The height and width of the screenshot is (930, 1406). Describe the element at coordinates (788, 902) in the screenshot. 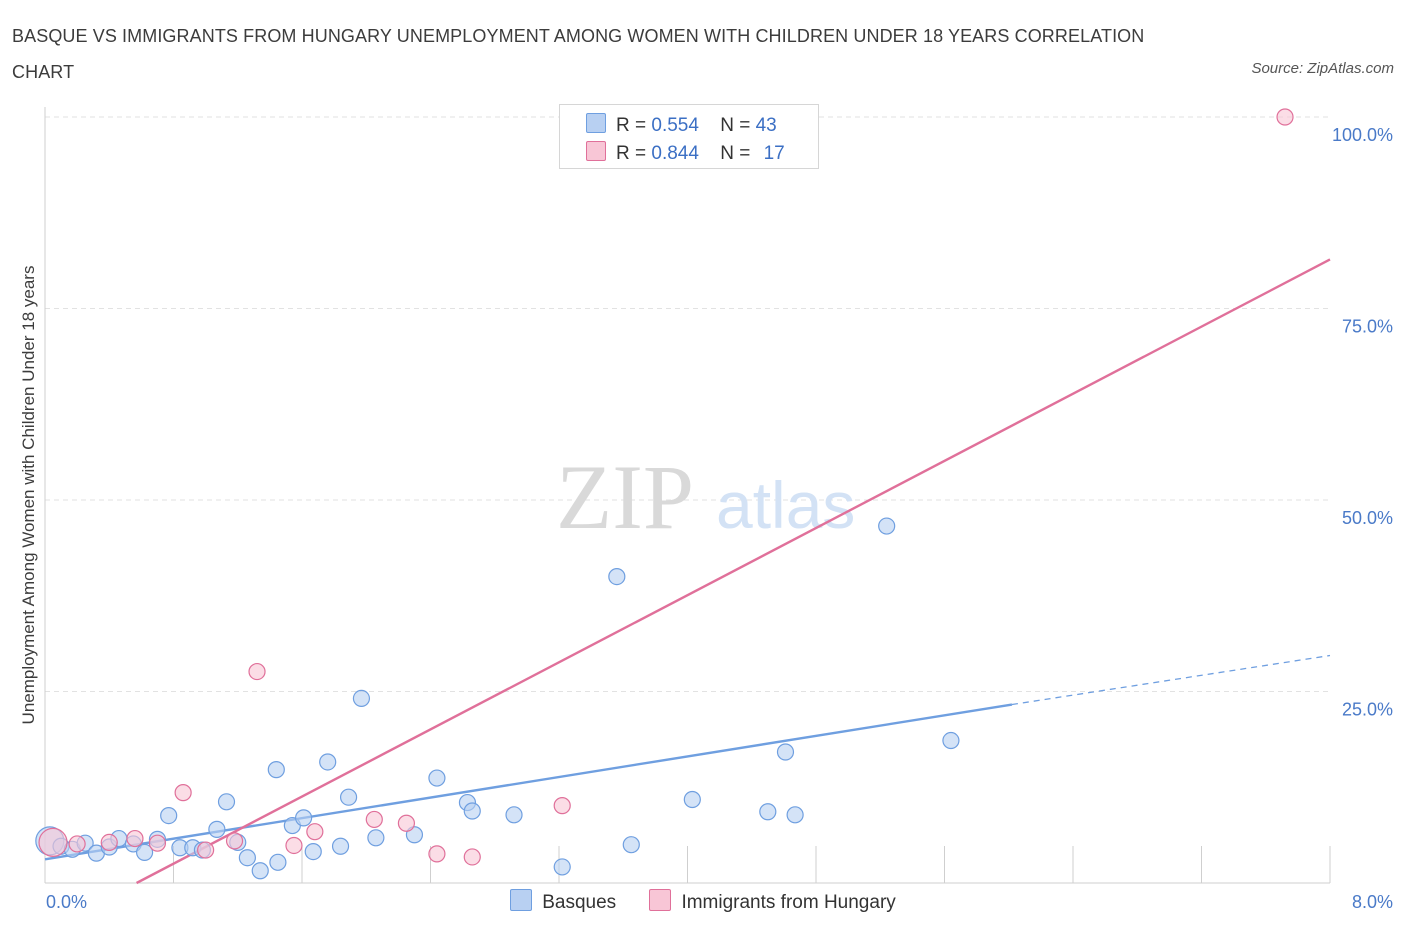

I see `legend-label-hungary: Immigrants from Hungary` at that location.